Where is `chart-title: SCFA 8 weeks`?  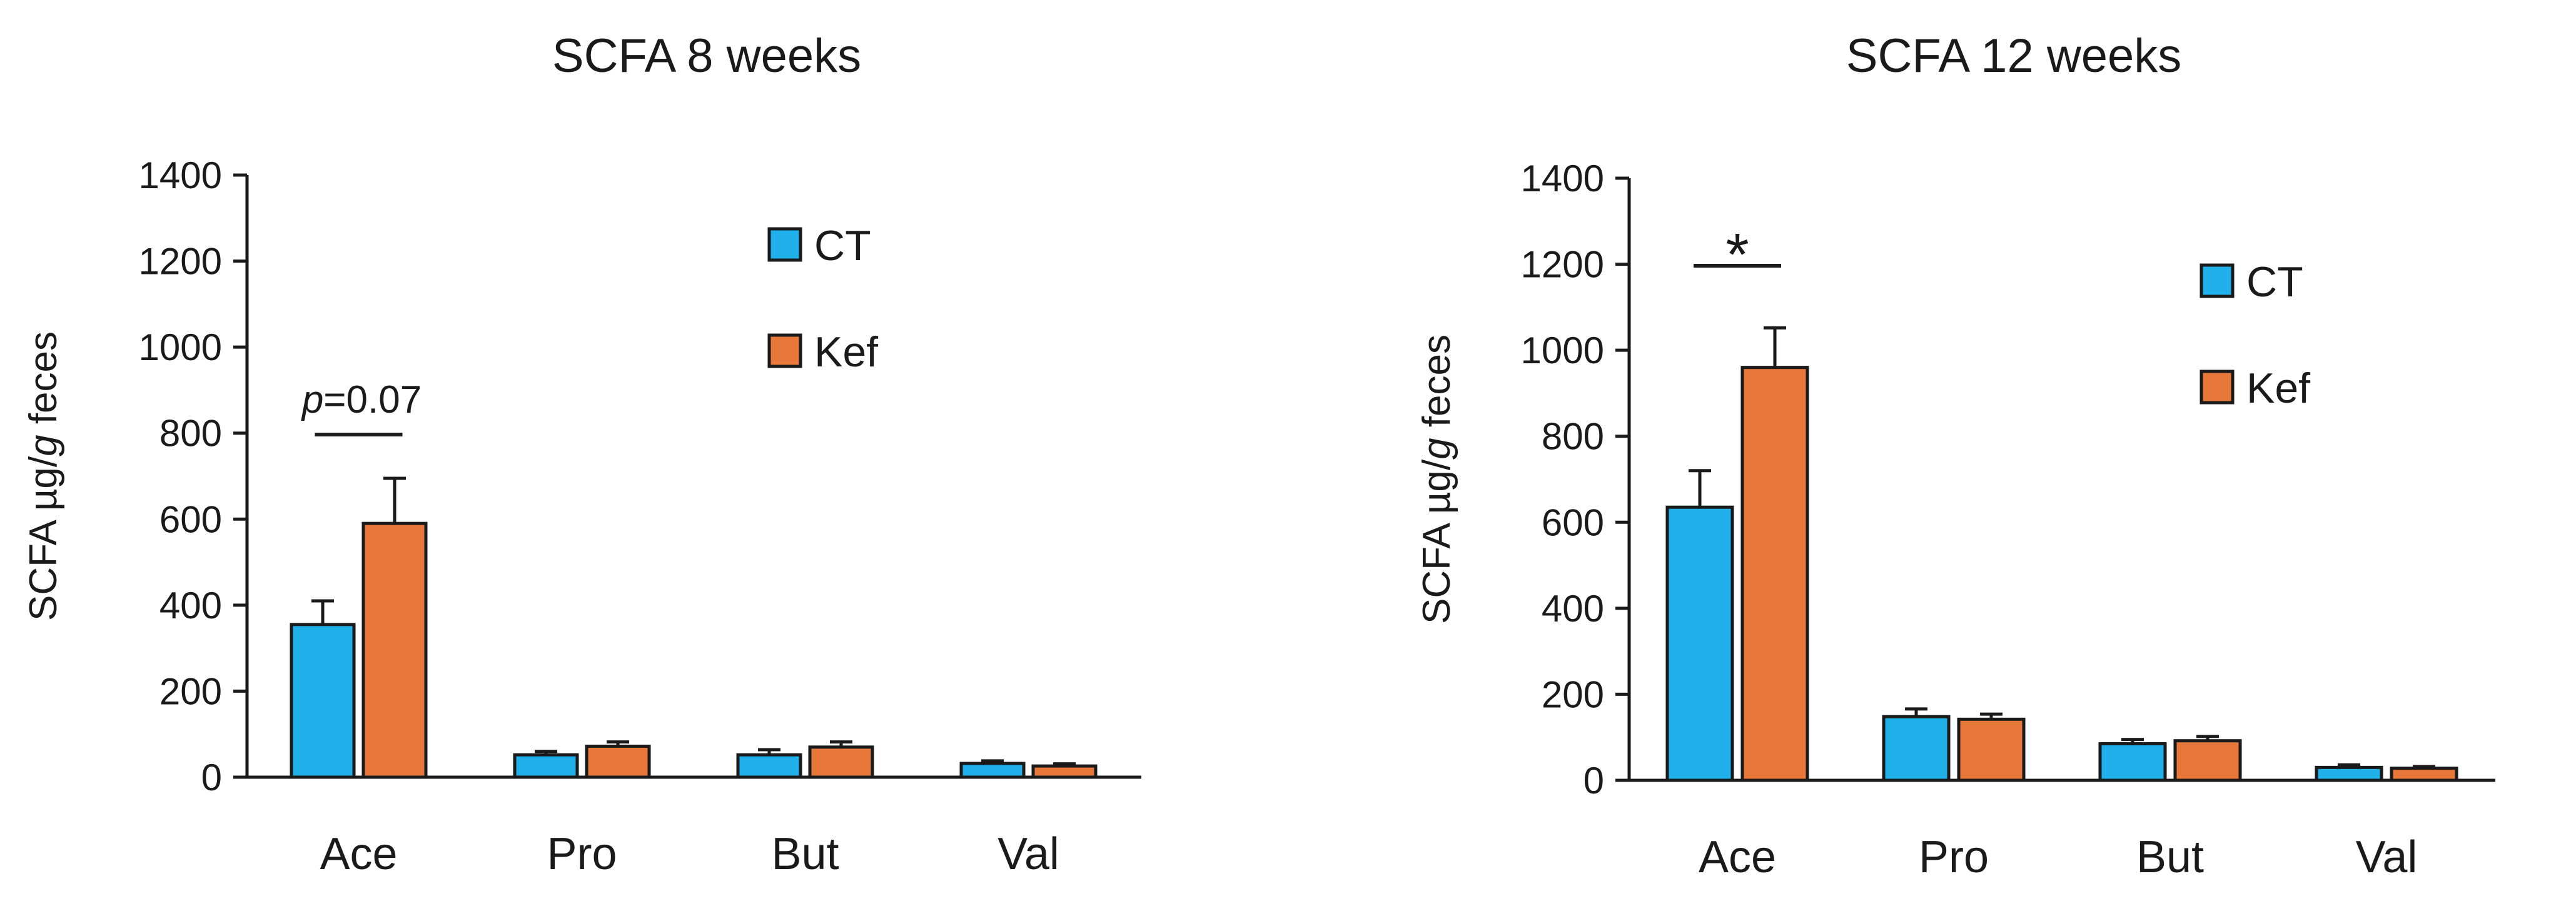 chart-title: SCFA 8 weeks is located at coordinates (707, 56).